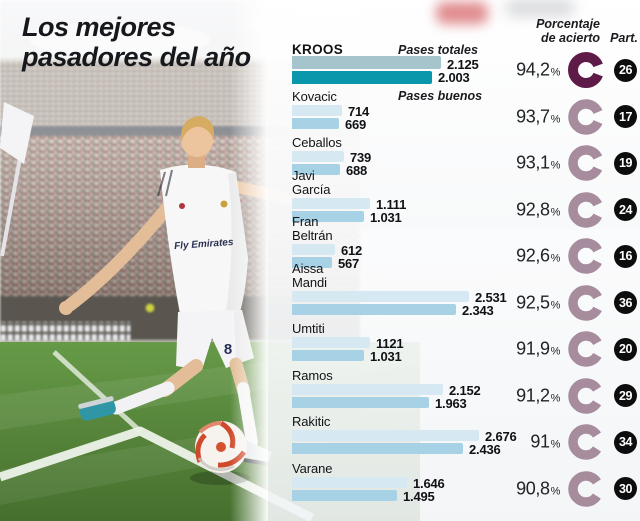 This screenshot has width=640, height=521. I want to click on column-header-participation: Part., so click(624, 38).